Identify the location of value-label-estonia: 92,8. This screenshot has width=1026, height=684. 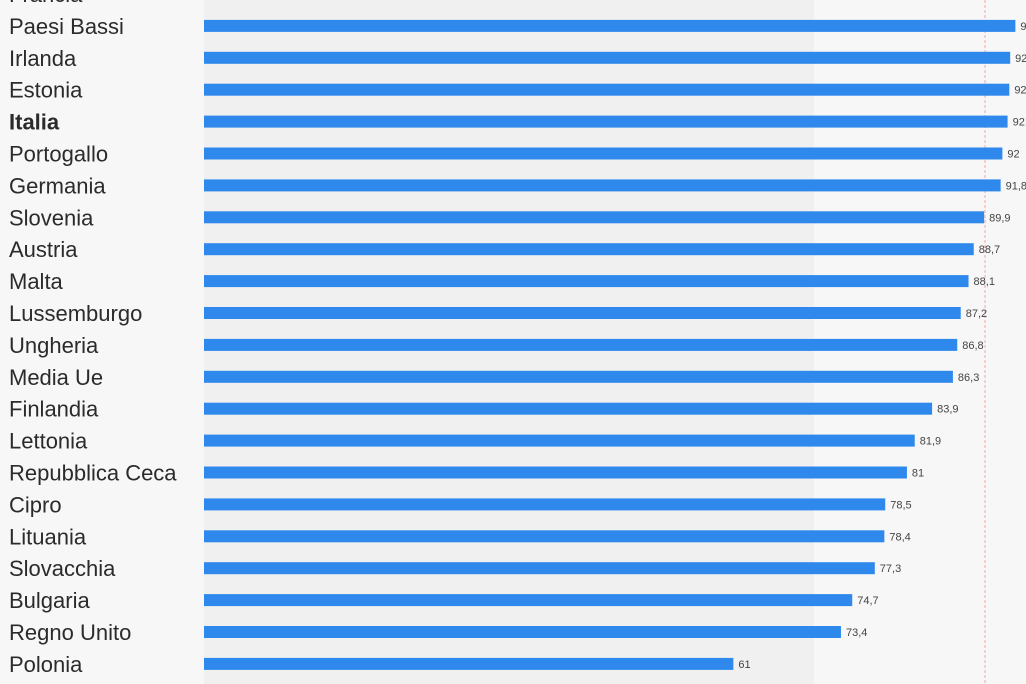
(1020, 91).